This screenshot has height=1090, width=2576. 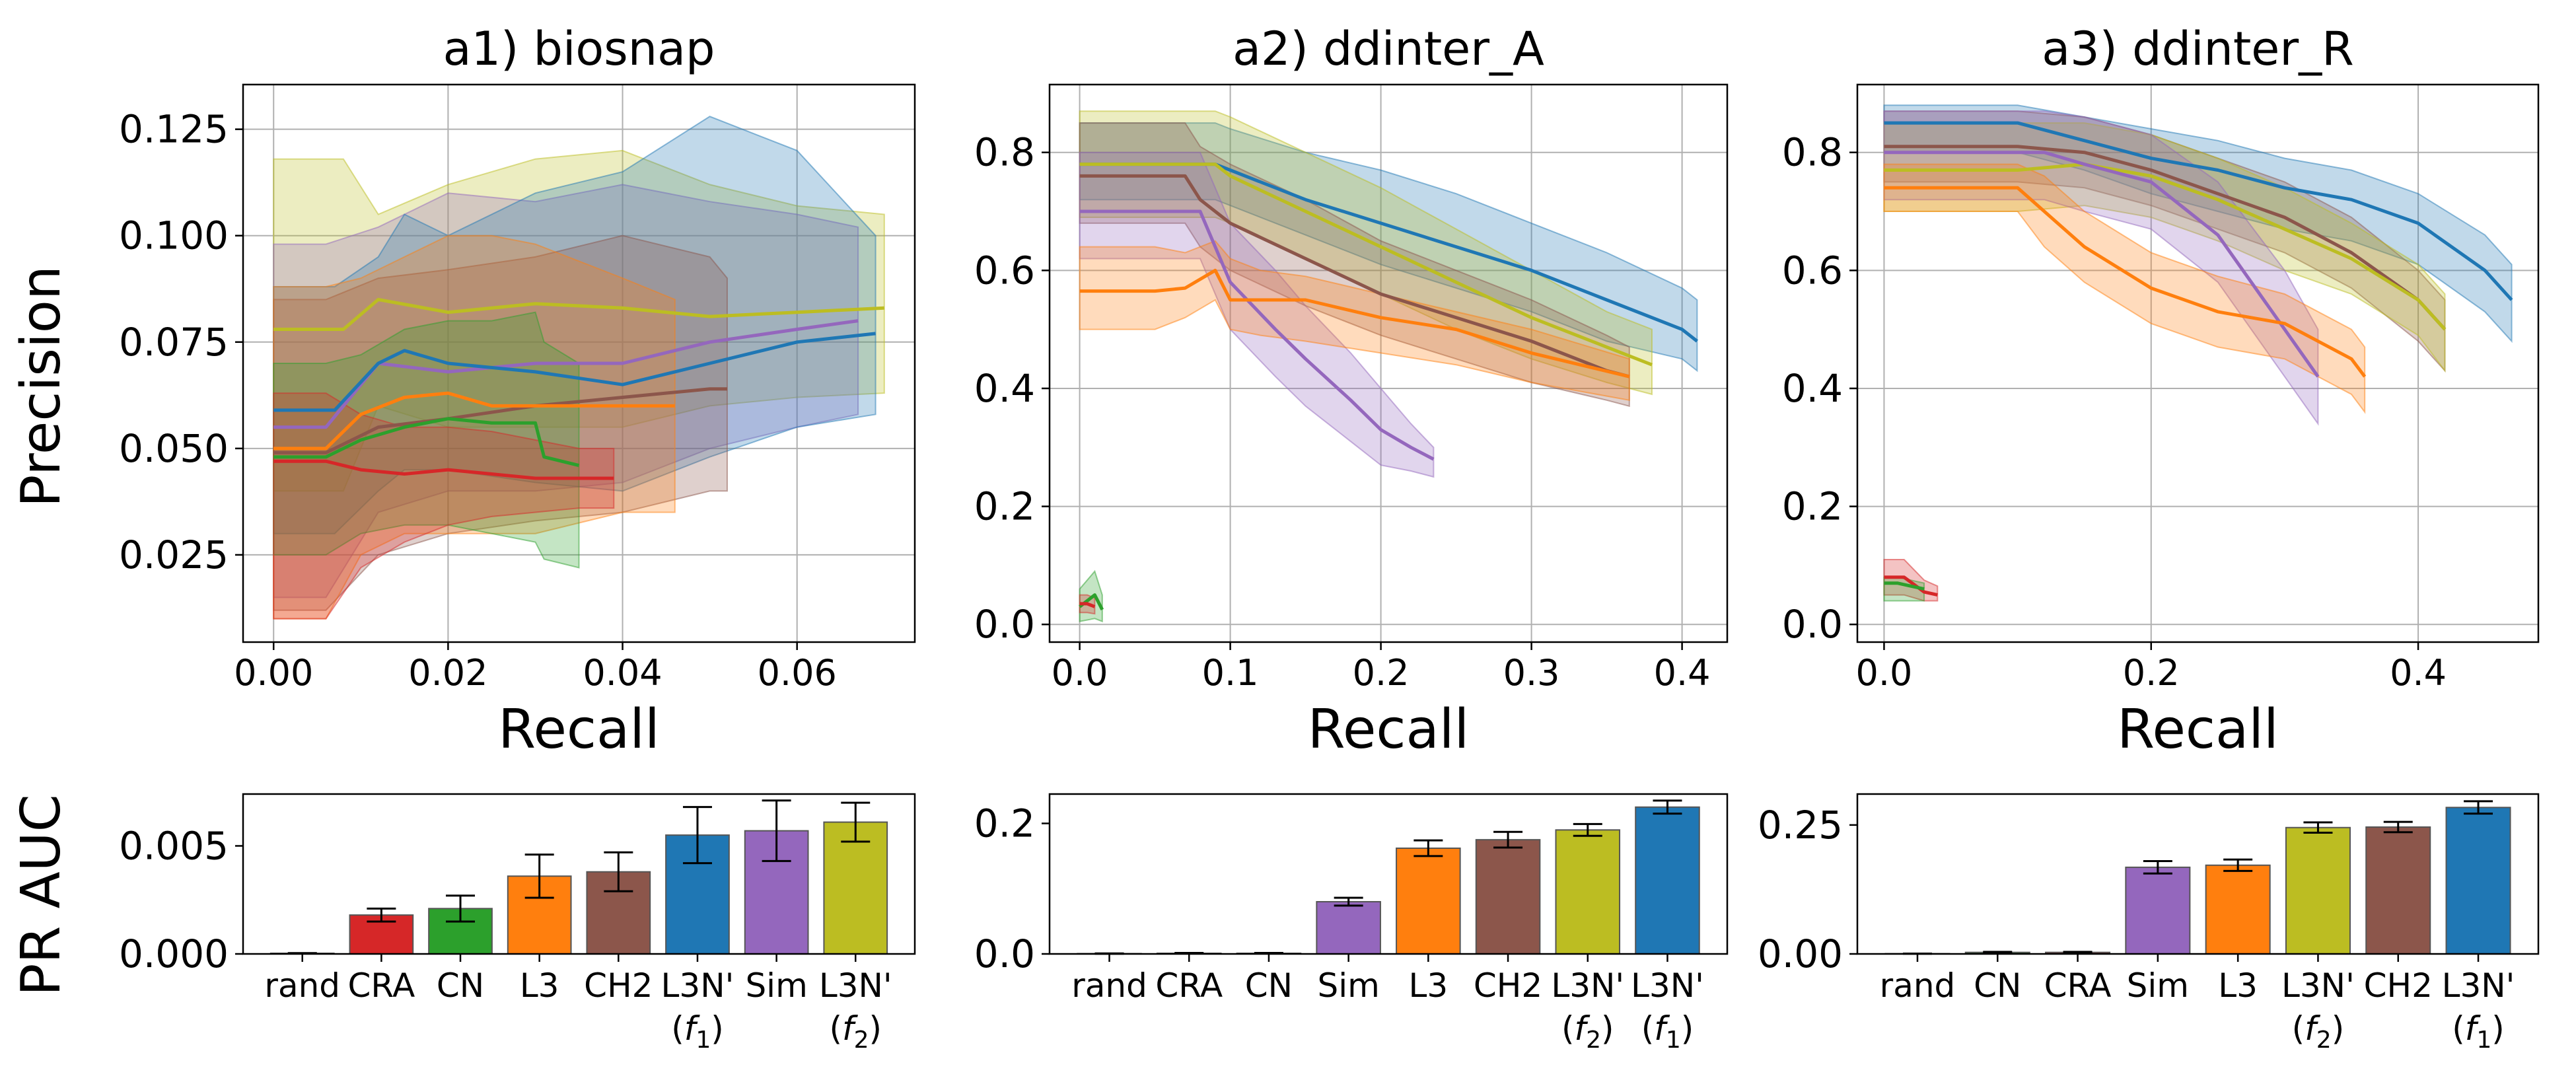 What do you see at coordinates (797, 673) in the screenshot?
I see `xtick-label: 0.06` at bounding box center [797, 673].